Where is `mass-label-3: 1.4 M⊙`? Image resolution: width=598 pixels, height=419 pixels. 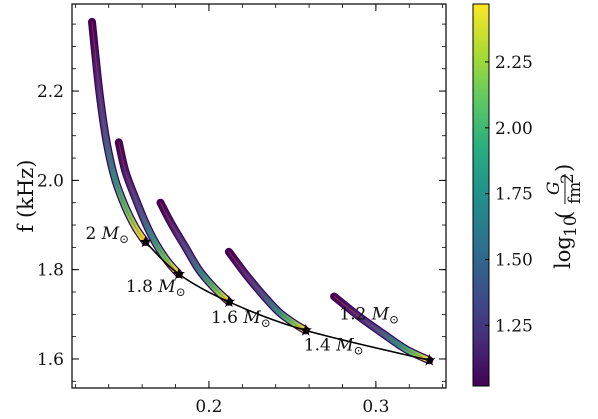
mass-label-3: 1.4 M⊙ is located at coordinates (334, 346).